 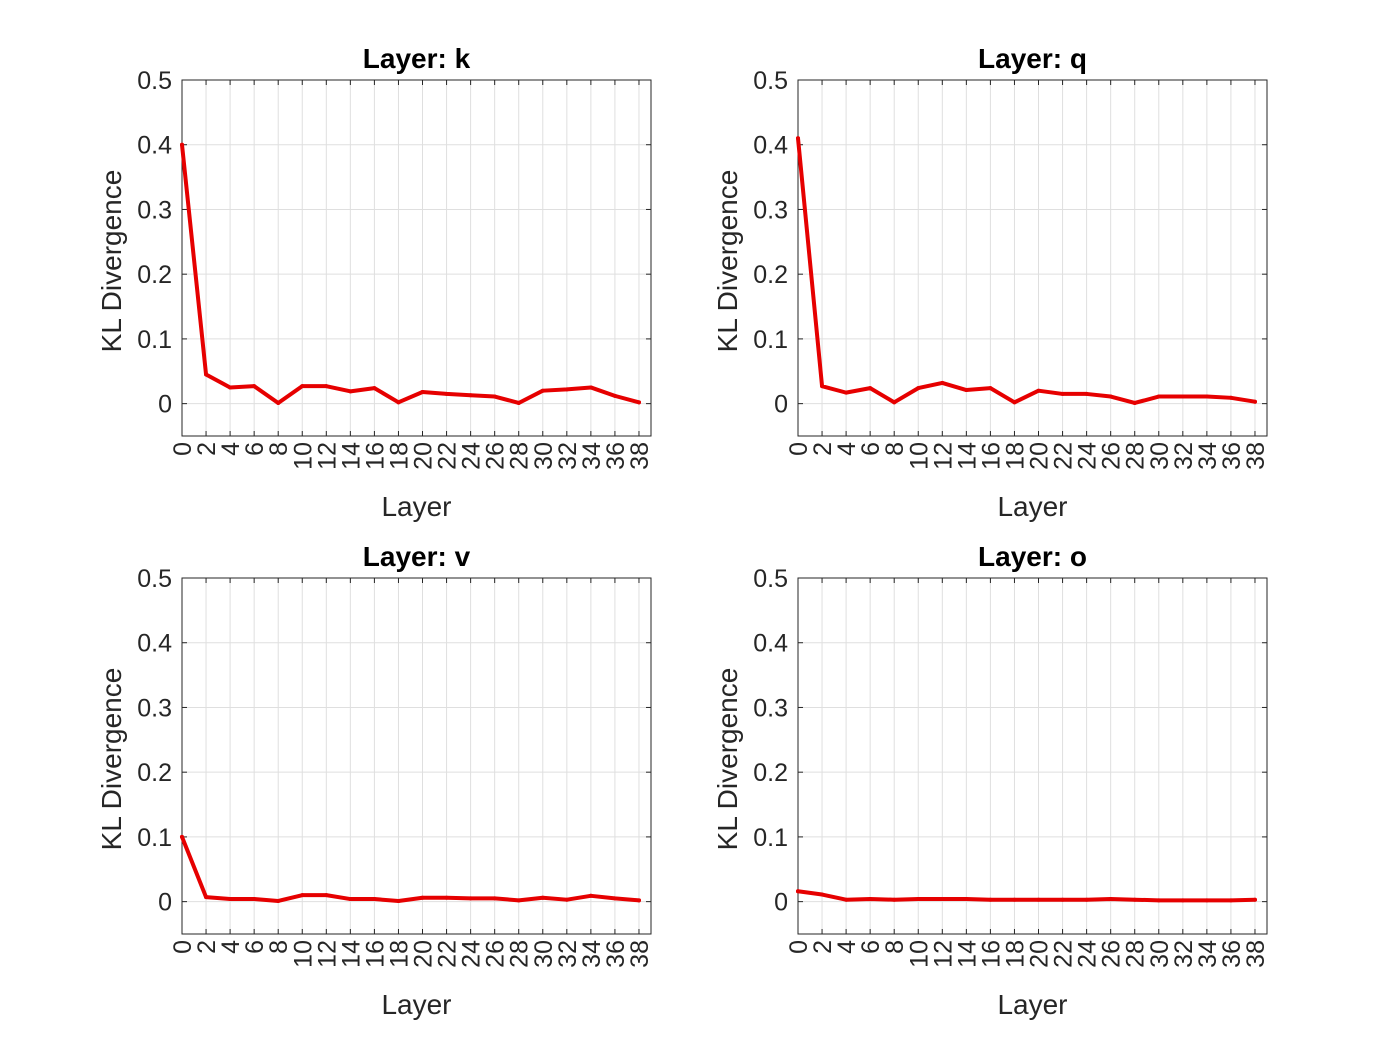 I want to click on chart-title: Layer: v, so click(x=417, y=556).